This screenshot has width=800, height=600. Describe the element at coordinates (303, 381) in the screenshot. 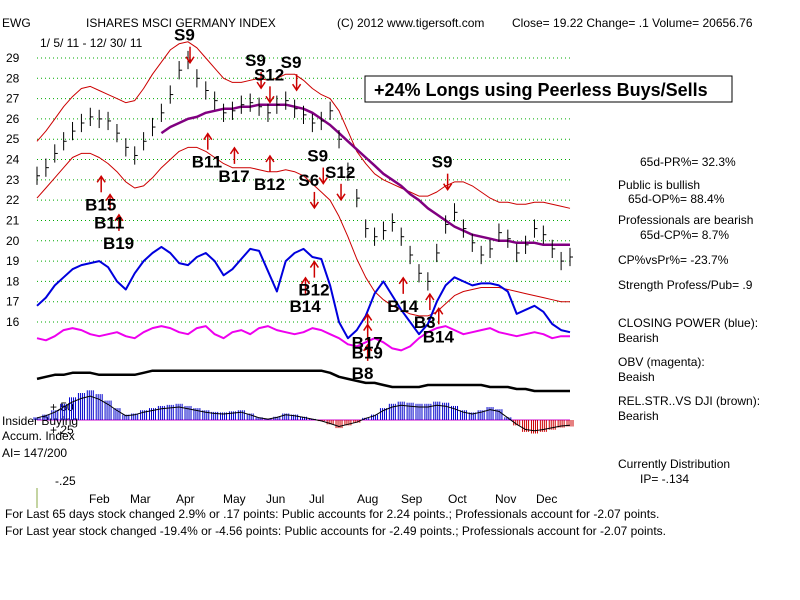

I see `rel-strength-line` at that location.